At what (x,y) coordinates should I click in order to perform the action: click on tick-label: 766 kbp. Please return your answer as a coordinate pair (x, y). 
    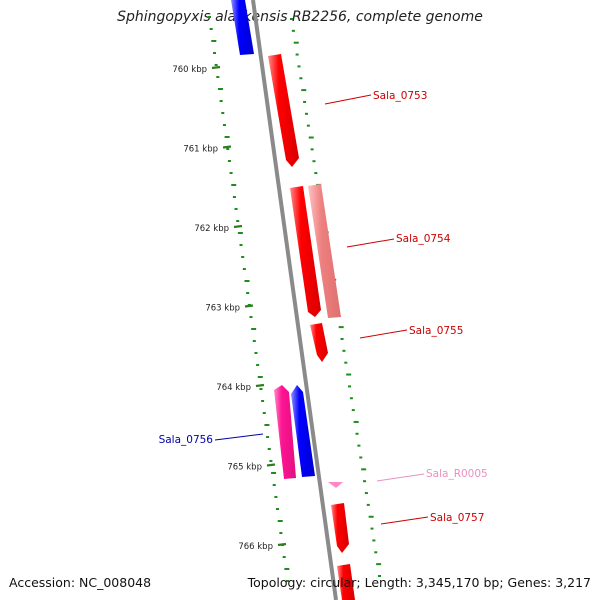
    Looking at the image, I should click on (255, 547).